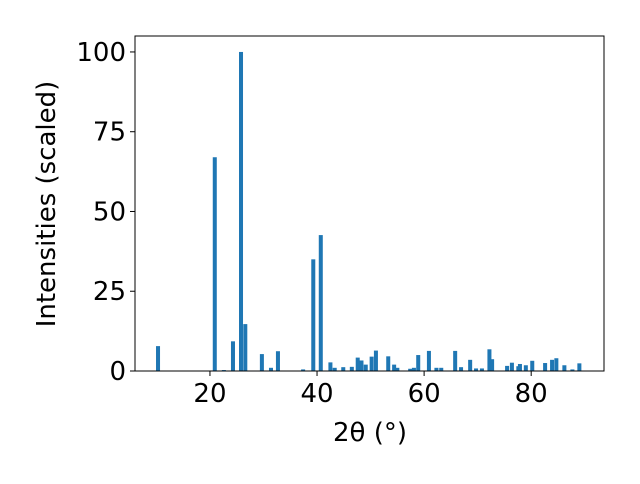 This screenshot has height=484, width=640. I want to click on y-tick-label: 75, so click(109, 133).